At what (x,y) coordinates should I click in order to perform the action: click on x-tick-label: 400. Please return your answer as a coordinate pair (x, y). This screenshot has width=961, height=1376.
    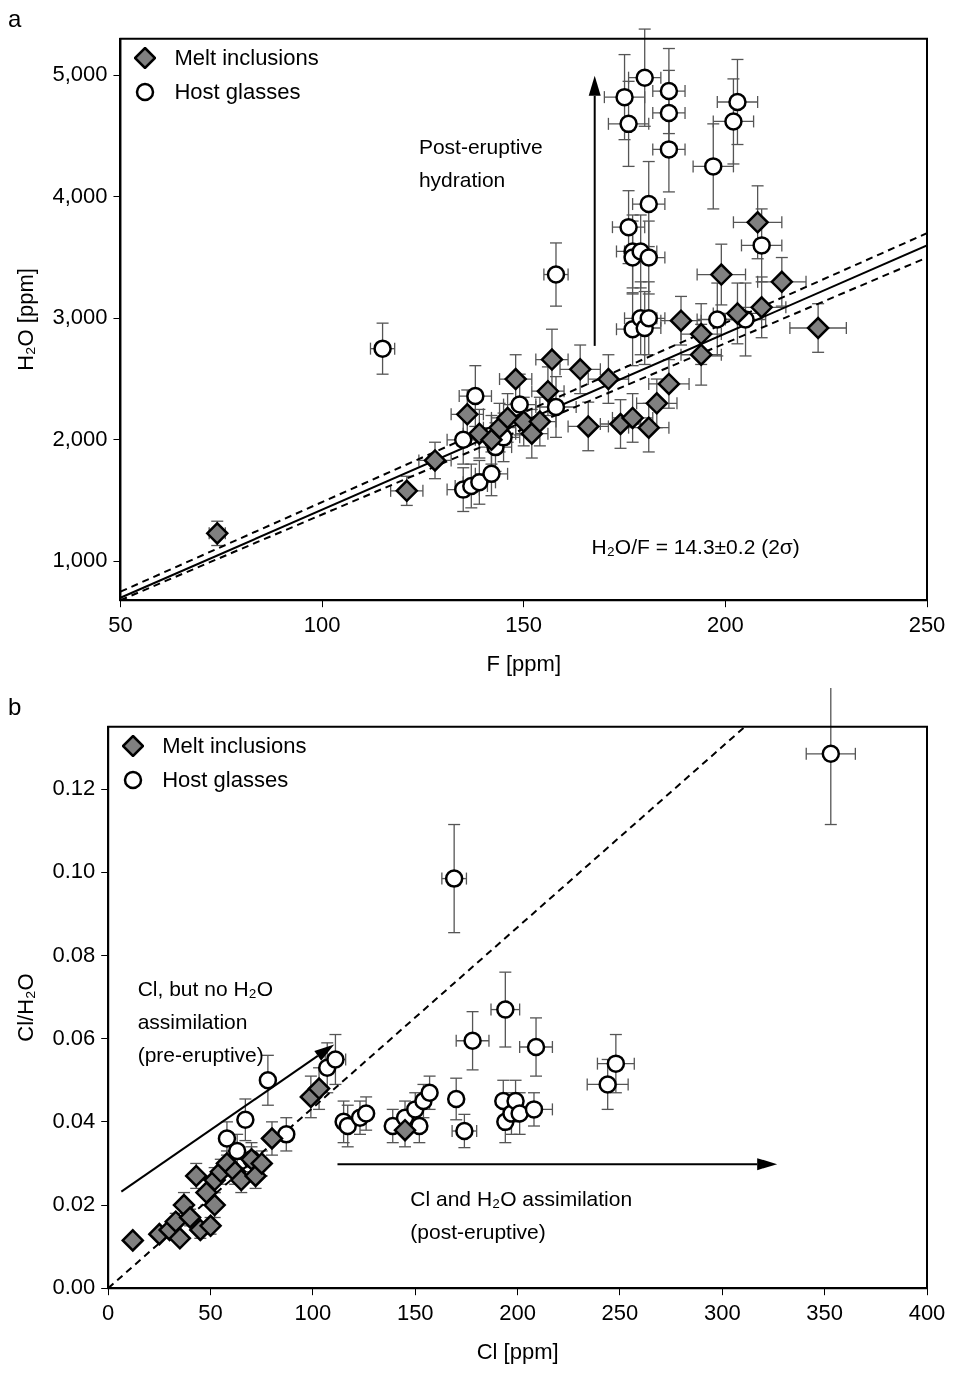
    Looking at the image, I should click on (927, 1313).